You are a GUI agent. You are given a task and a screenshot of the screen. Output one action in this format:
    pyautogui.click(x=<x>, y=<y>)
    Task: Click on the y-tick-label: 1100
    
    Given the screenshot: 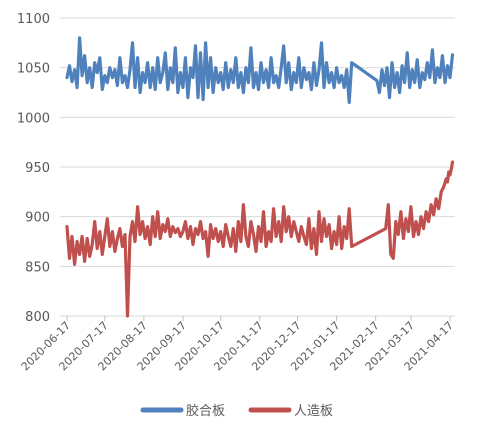 What is the action you would take?
    pyautogui.click(x=33, y=19)
    